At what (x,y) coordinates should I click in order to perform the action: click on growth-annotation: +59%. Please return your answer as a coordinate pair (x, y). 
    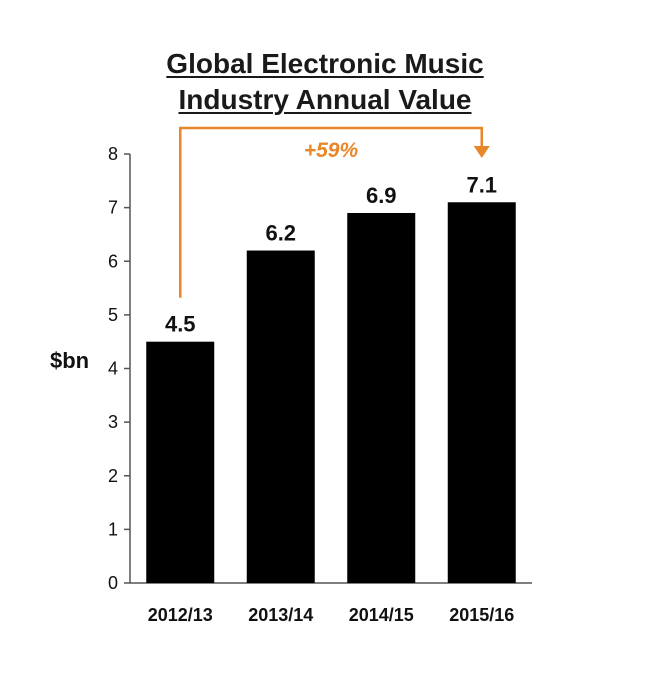
    Looking at the image, I should click on (334, 212).